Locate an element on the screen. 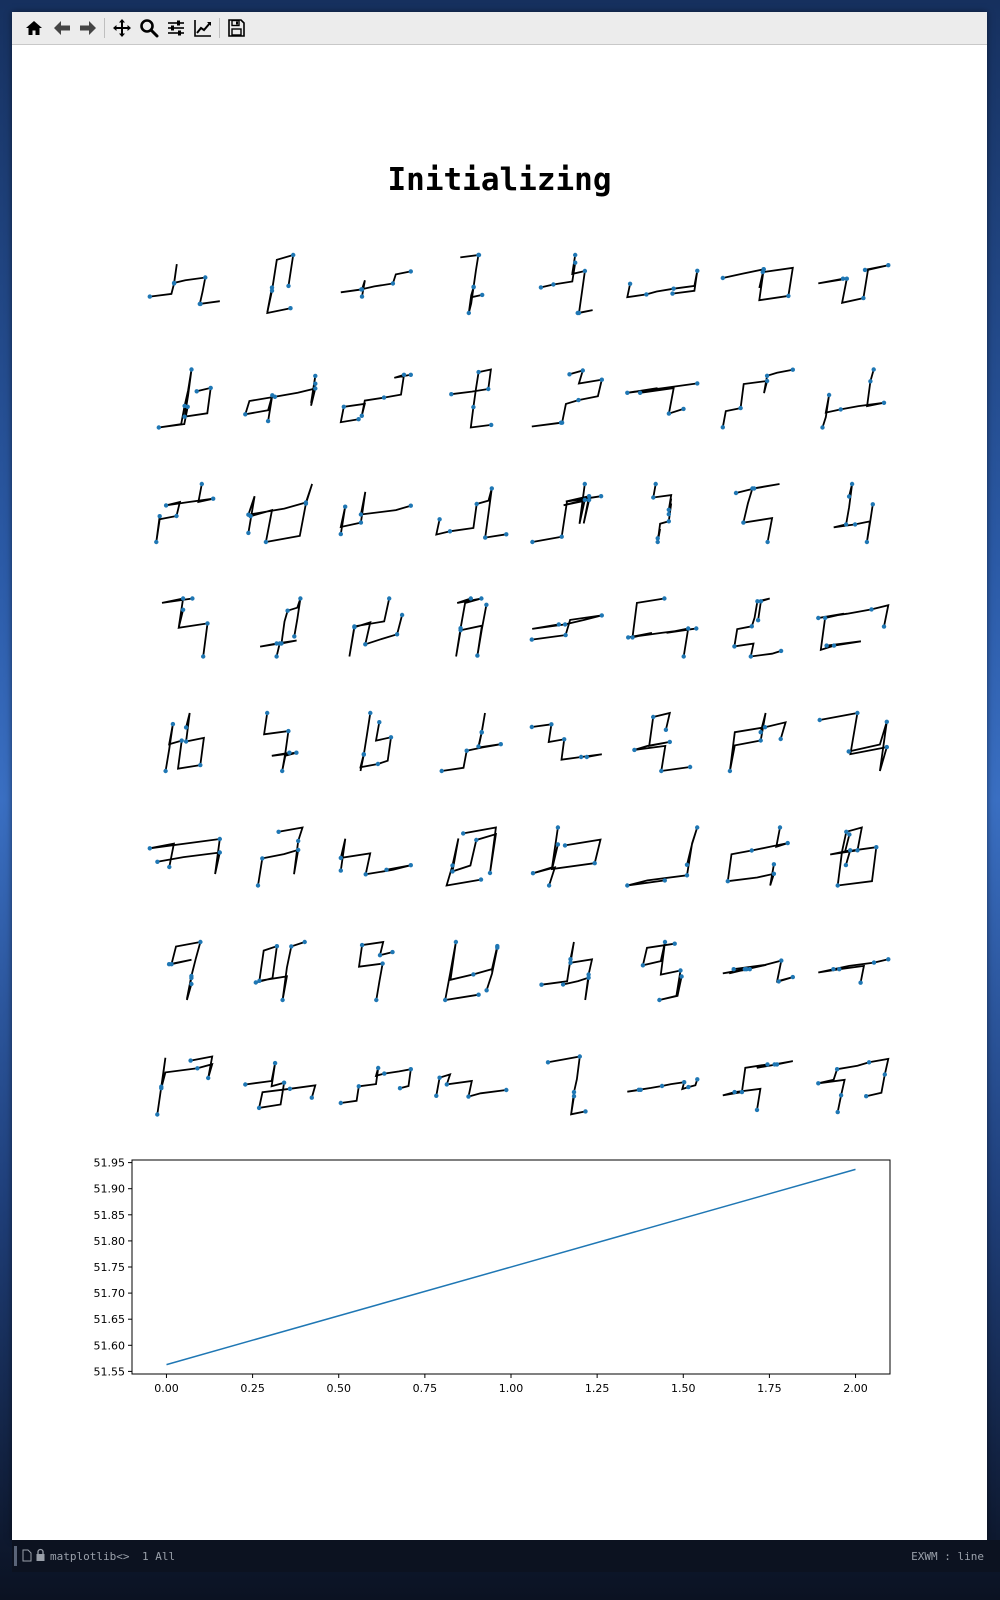  y-tick-label: 51.65 is located at coordinates (110, 1319).